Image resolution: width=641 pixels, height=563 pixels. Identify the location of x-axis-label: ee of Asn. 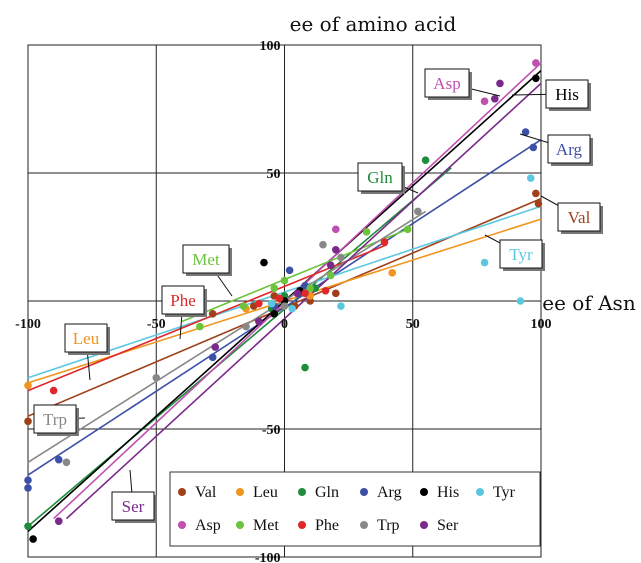
(589, 303).